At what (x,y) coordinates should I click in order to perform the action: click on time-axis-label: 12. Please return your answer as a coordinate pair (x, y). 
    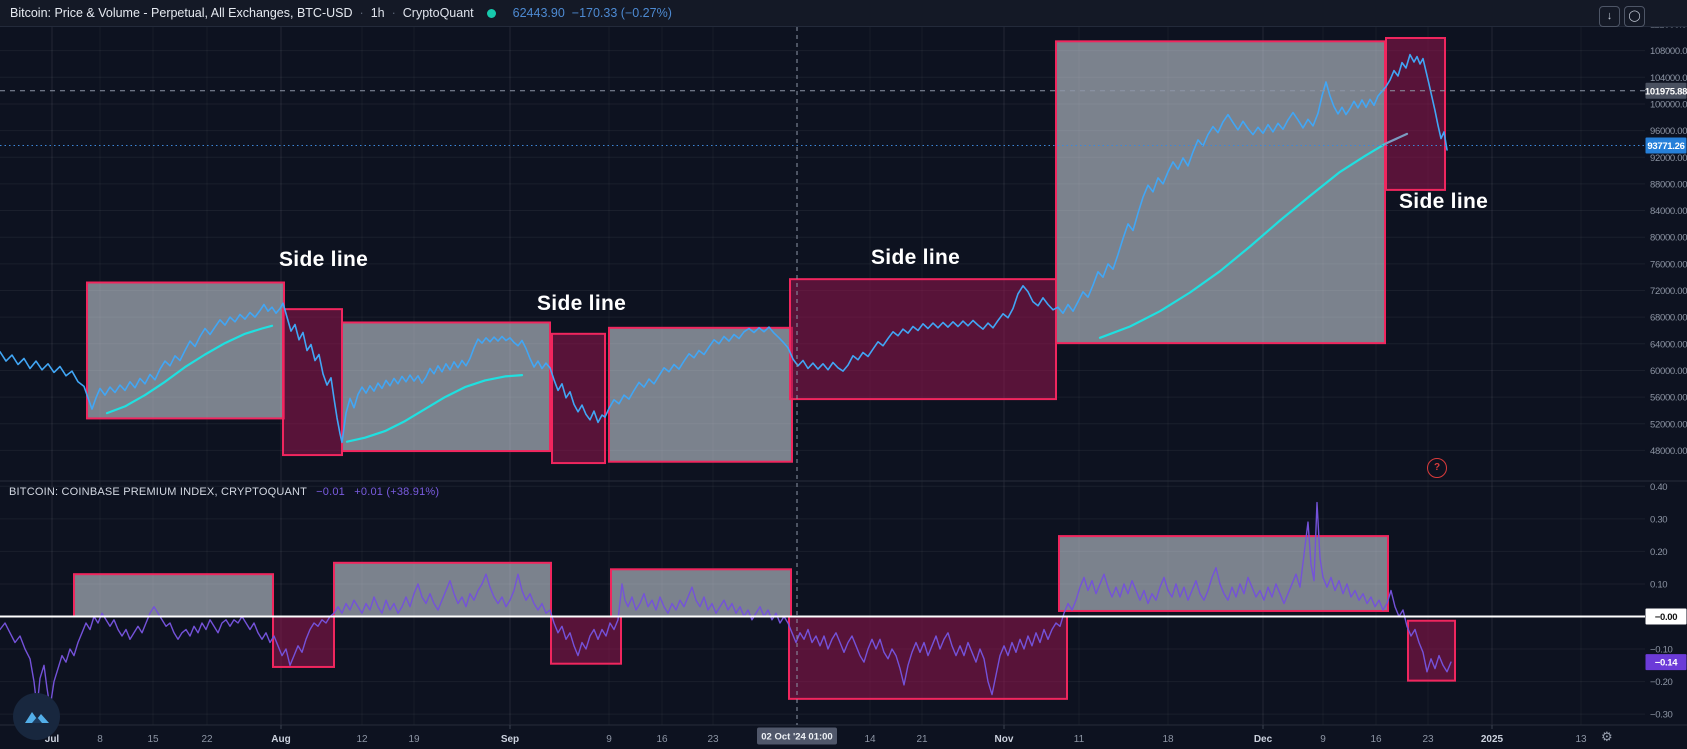
    Looking at the image, I should click on (362, 739).